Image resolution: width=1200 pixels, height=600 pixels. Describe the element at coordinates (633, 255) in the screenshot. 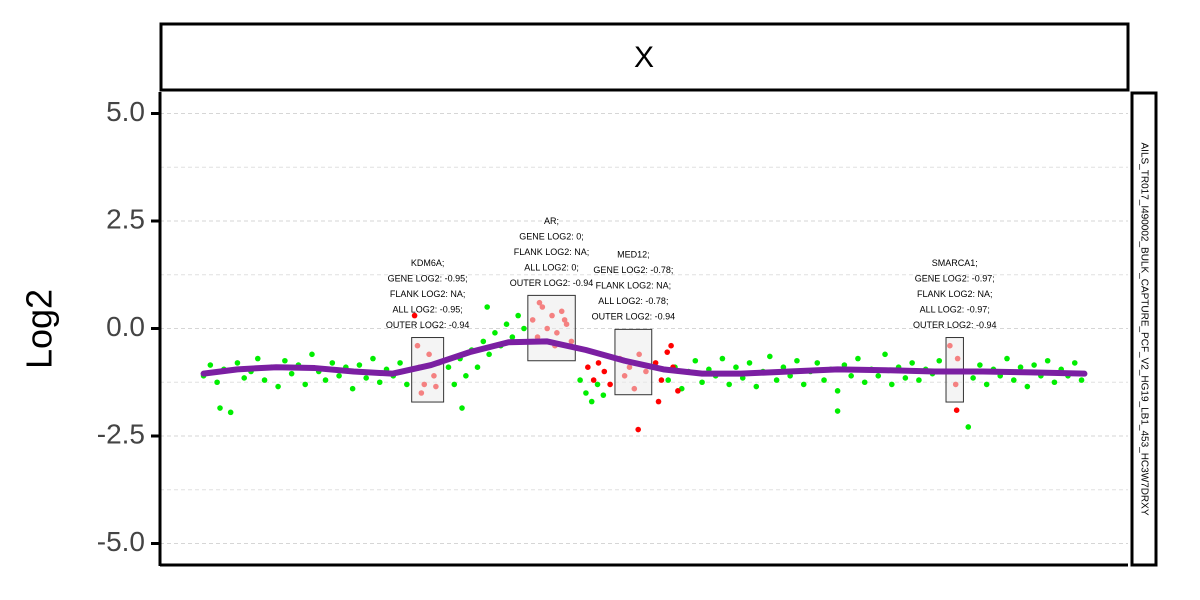

I see `gene-label: MED12;` at that location.